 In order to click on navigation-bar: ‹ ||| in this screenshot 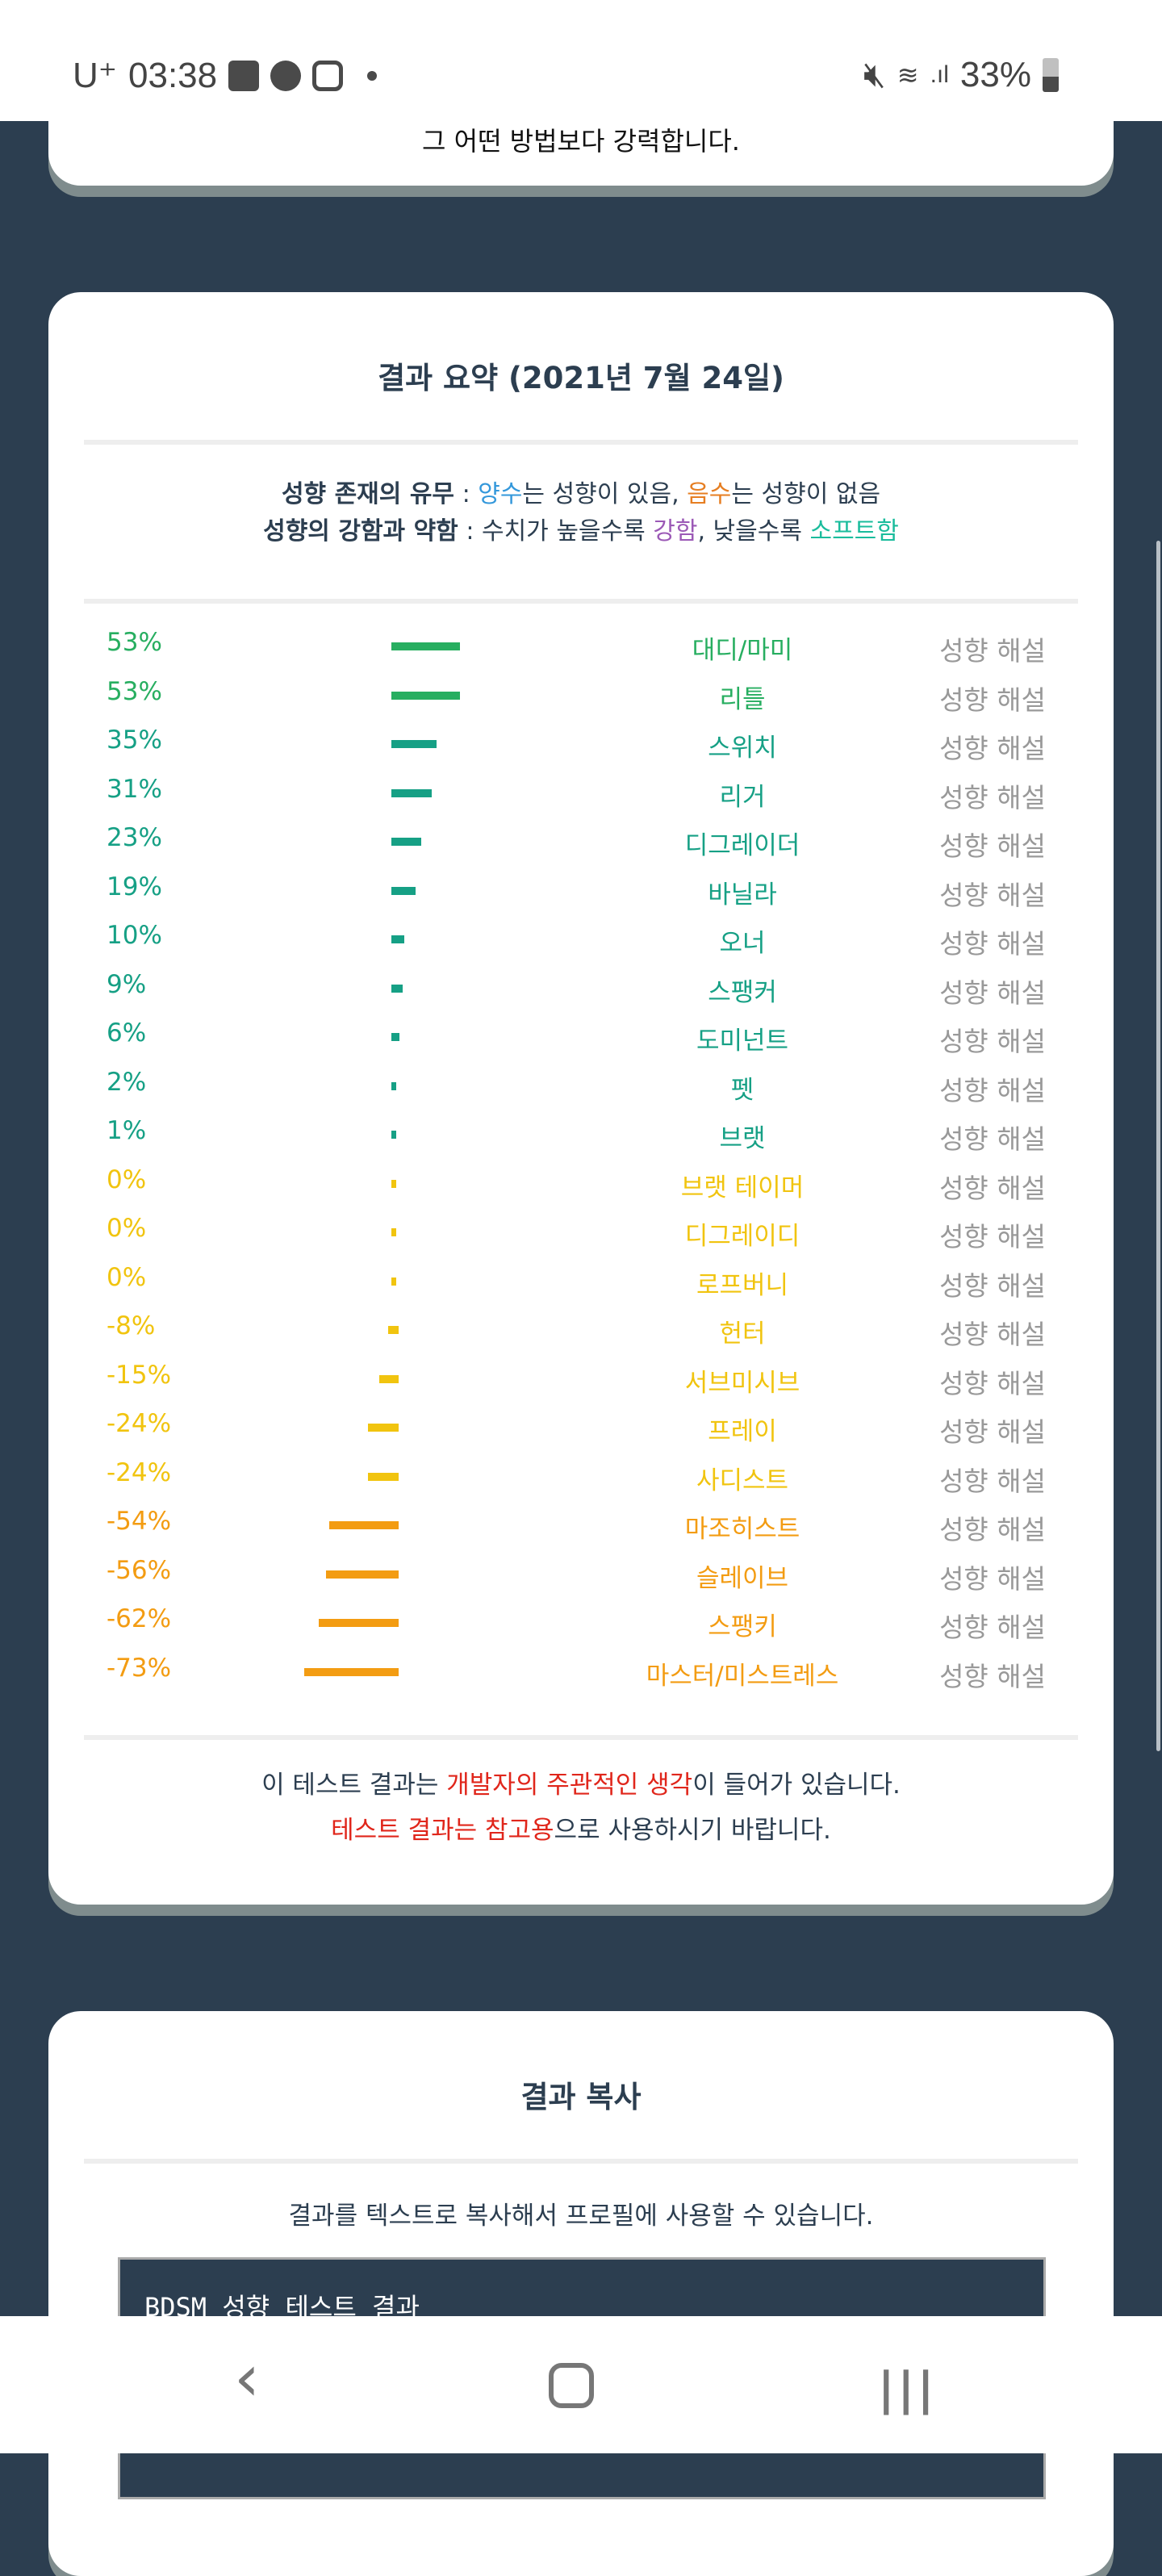, I will do `click(581, 2384)`.